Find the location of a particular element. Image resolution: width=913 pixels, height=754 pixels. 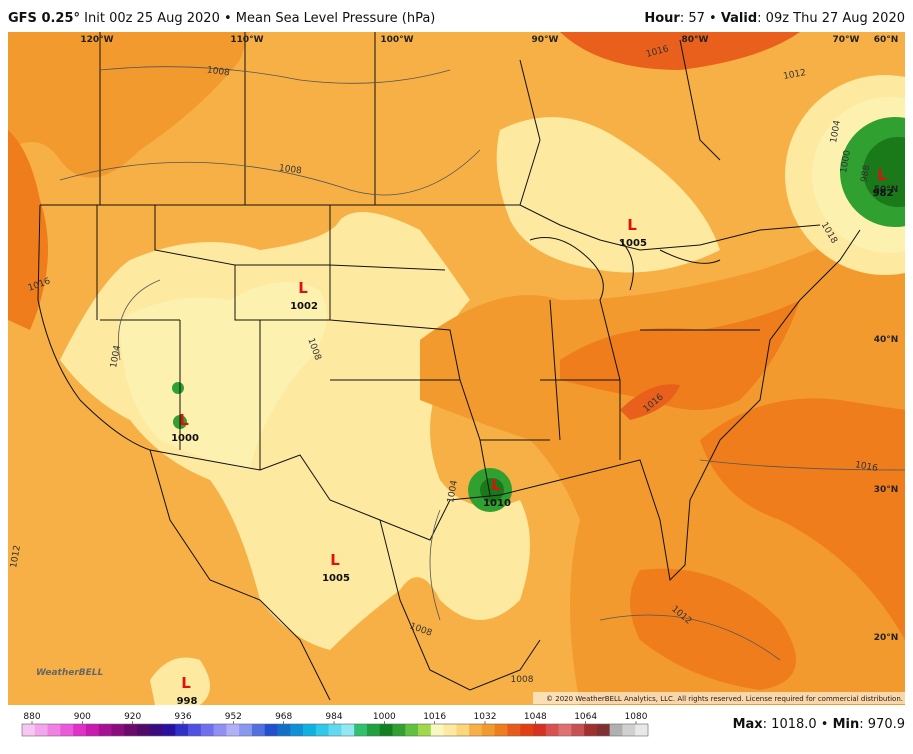

colorbar-tick-label: 968 is located at coordinates (283, 717).